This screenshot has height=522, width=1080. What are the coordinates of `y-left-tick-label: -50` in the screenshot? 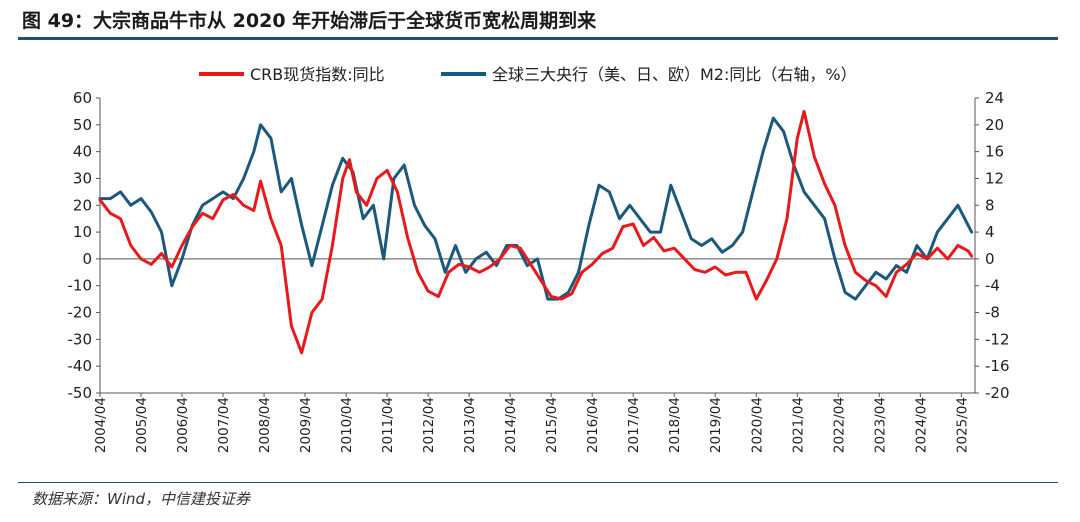 It's located at (80, 393).